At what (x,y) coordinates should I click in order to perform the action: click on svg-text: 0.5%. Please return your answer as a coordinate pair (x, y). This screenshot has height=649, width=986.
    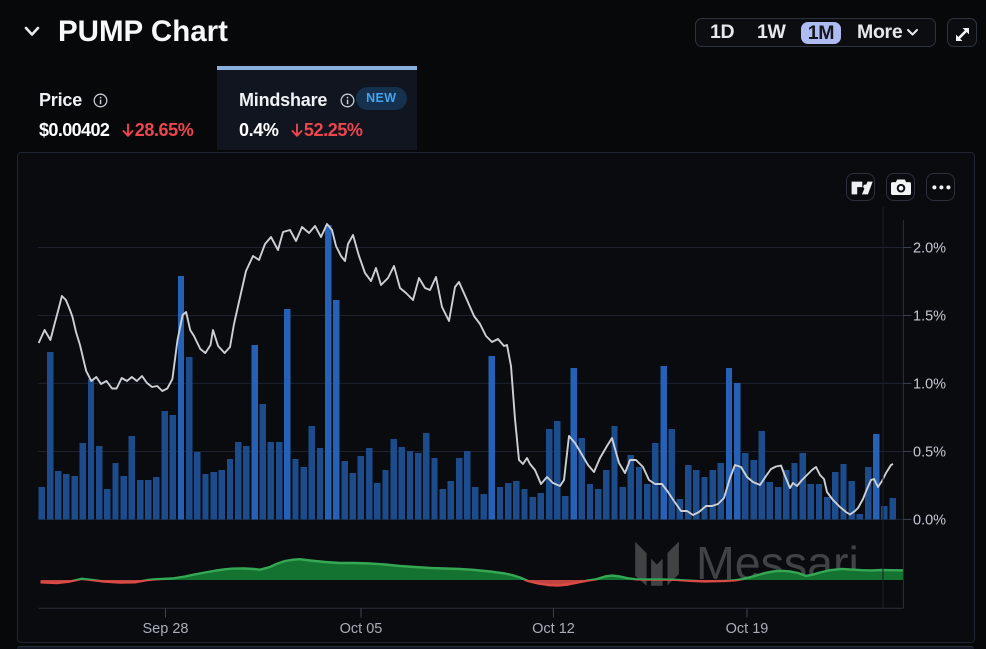
    Looking at the image, I should click on (929, 453).